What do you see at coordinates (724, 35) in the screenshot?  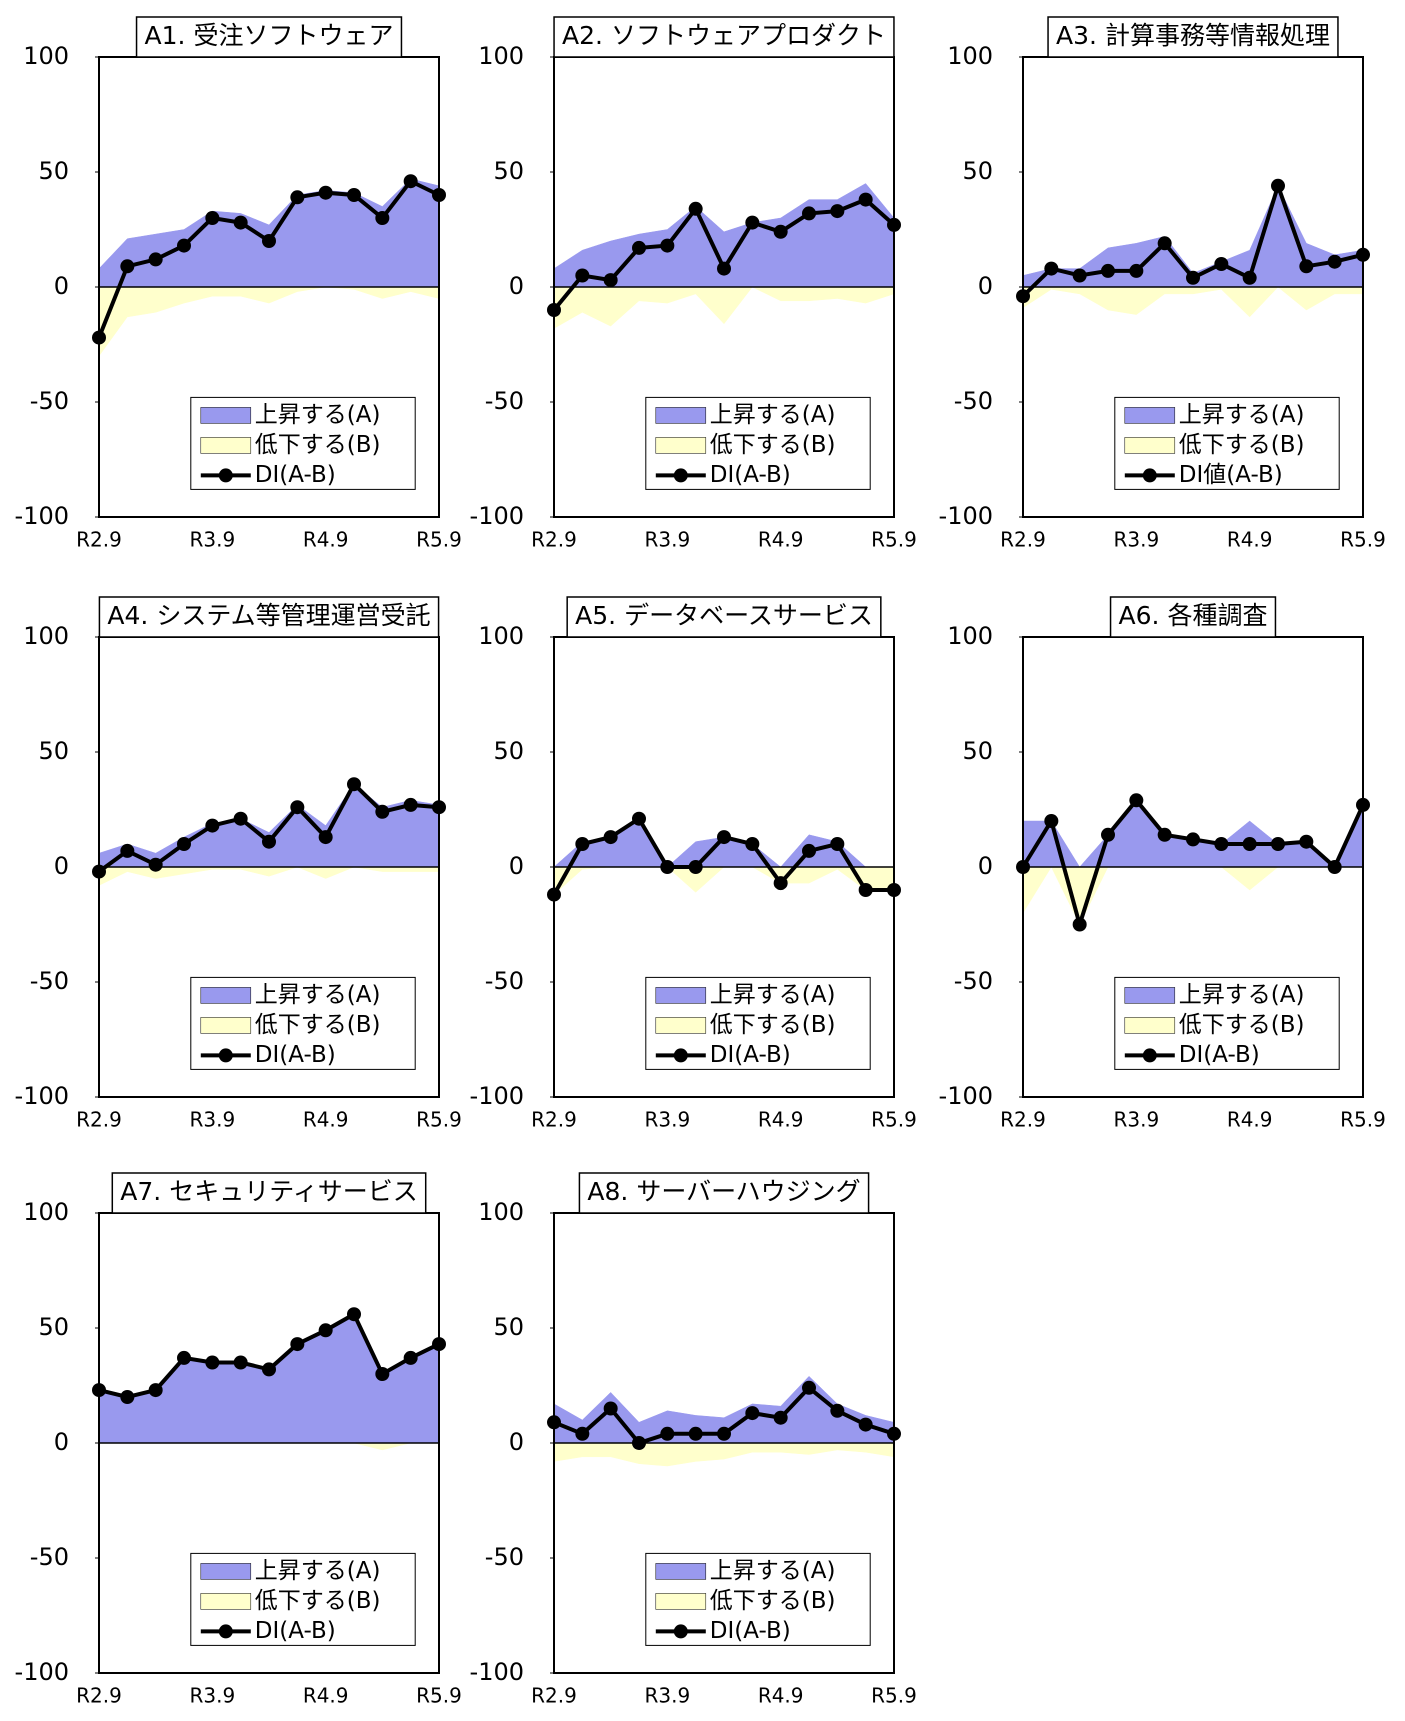 I see `chart-title: A2. ソフトウェアプロダクト` at bounding box center [724, 35].